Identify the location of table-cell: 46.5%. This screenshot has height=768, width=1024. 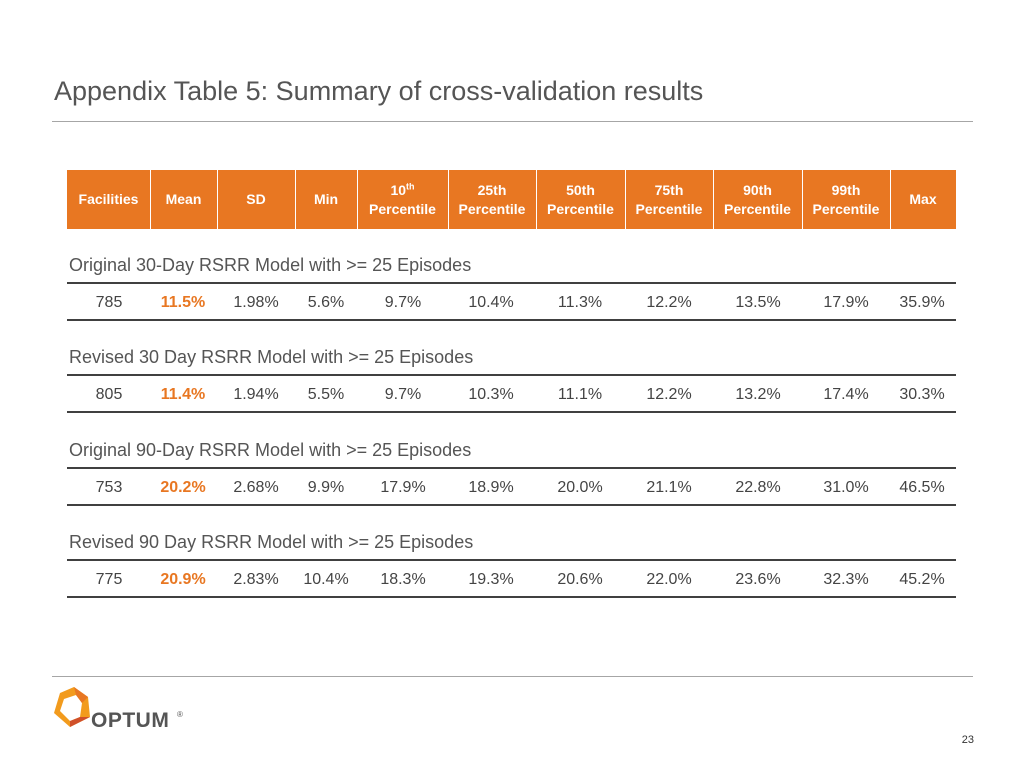
(922, 487).